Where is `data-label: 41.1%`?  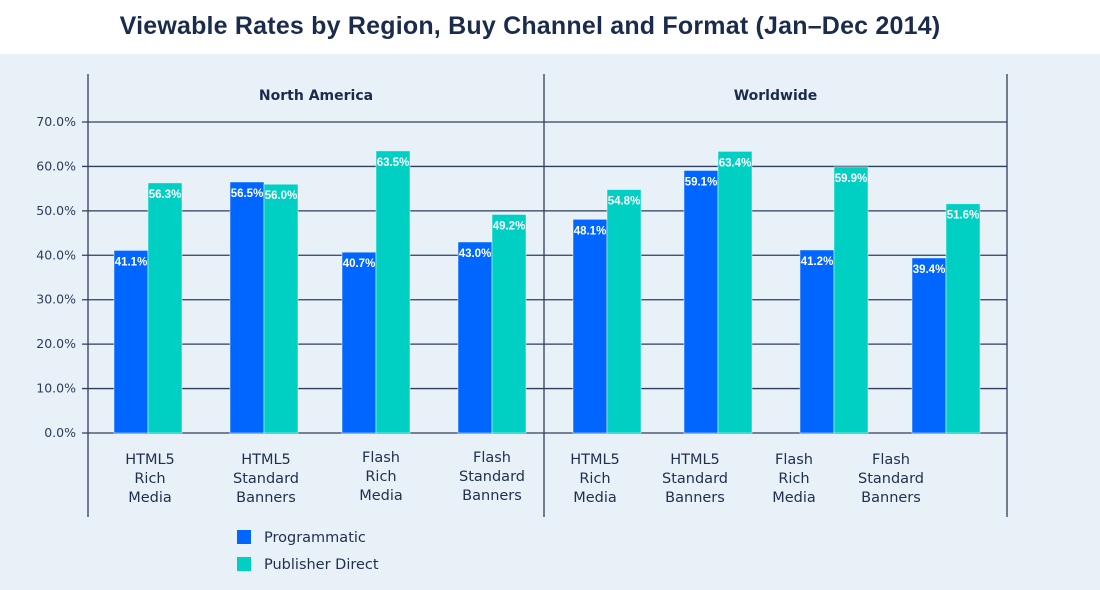
data-label: 41.1% is located at coordinates (131, 262).